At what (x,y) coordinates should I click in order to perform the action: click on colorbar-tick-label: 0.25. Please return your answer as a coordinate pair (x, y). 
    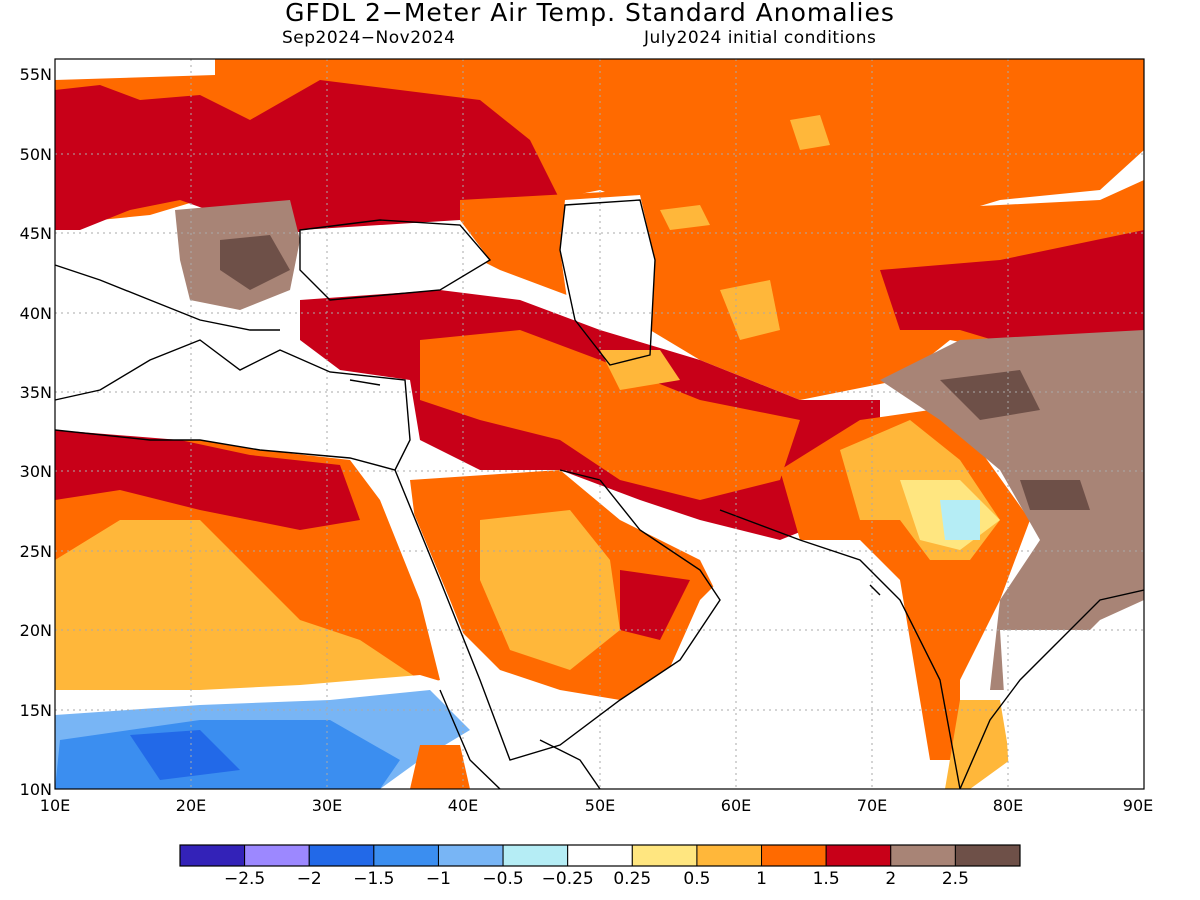
    Looking at the image, I should click on (632, 879).